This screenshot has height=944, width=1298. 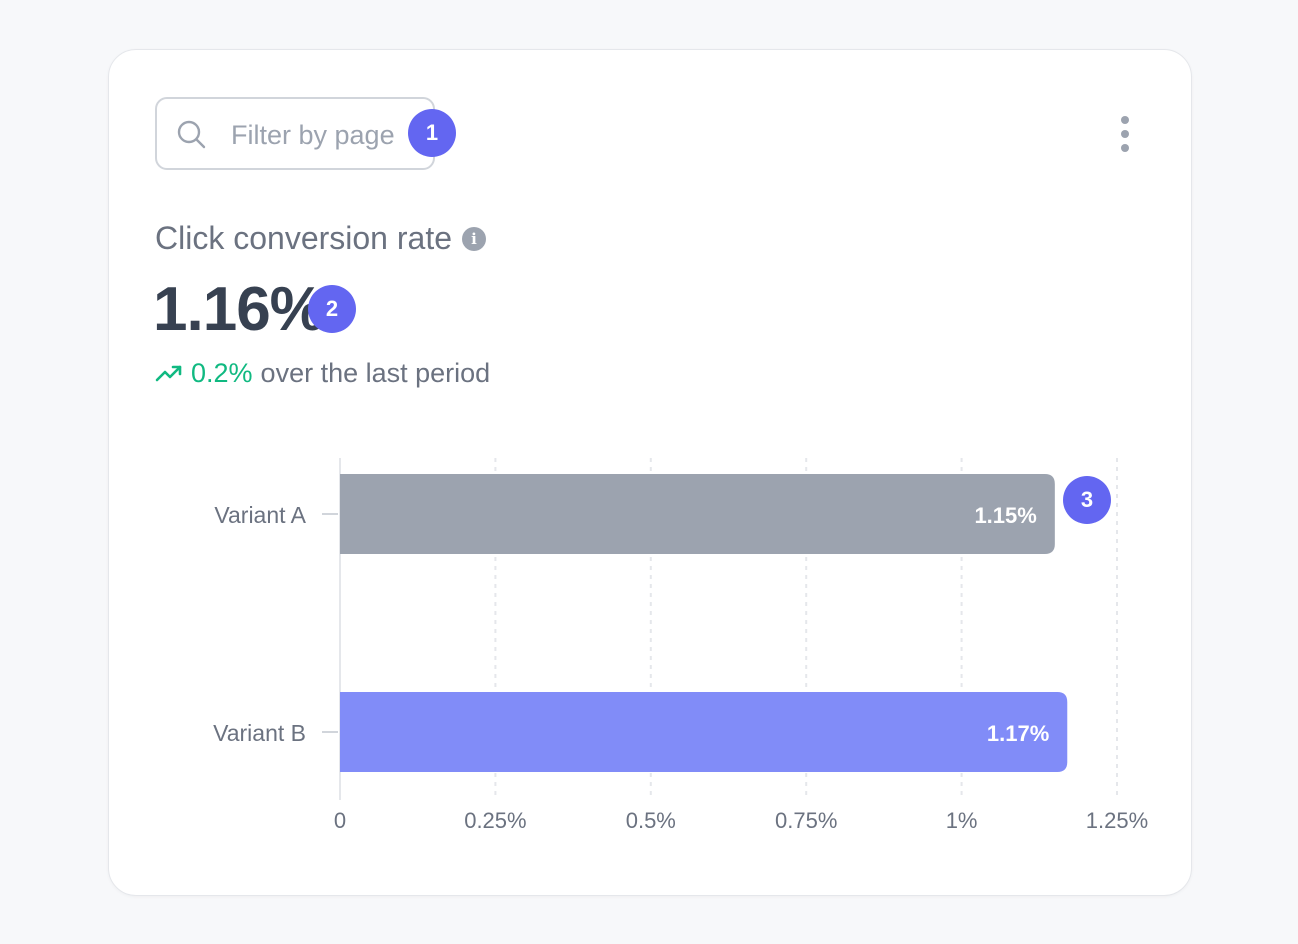 I want to click on annotation-badge-2: 2, so click(x=332, y=309).